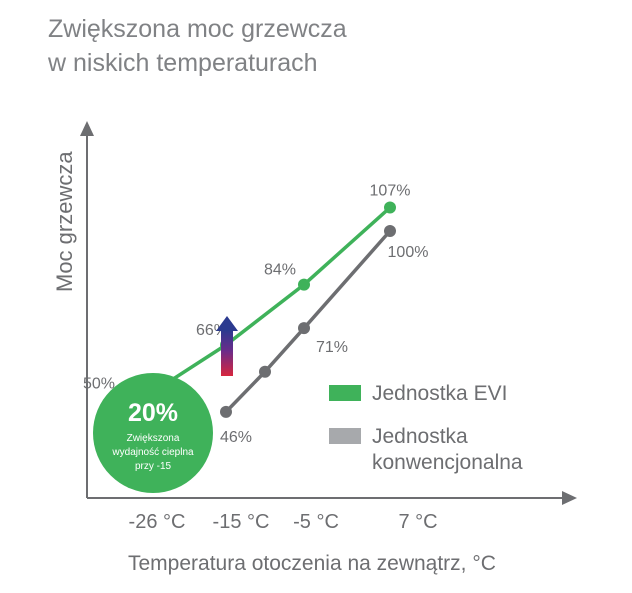 Image resolution: width=632 pixels, height=593 pixels. Describe the element at coordinates (345, 393) in the screenshot. I see `legend-swatch-evi` at that location.